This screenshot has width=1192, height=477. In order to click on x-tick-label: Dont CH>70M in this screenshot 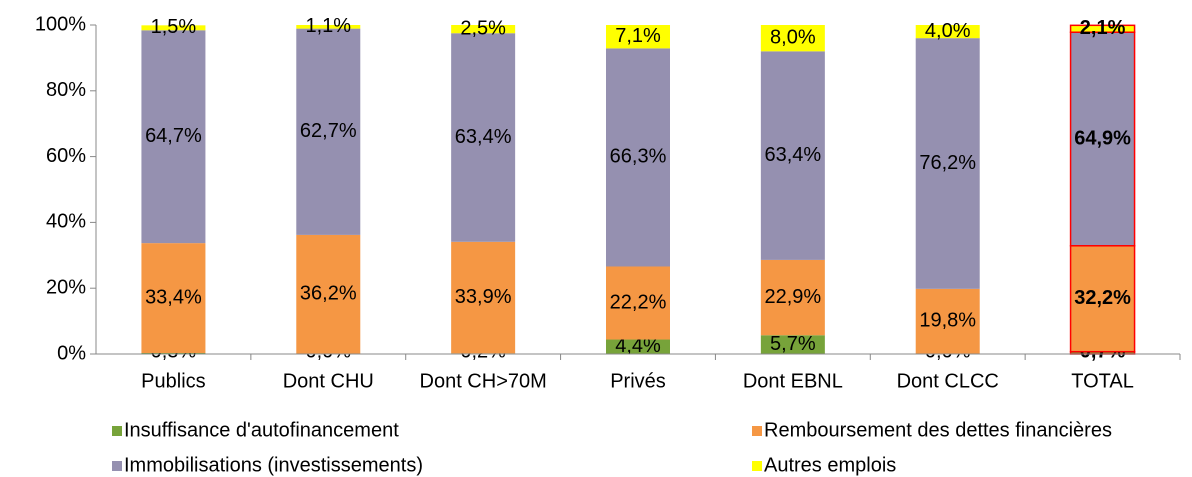, I will do `click(483, 381)`.